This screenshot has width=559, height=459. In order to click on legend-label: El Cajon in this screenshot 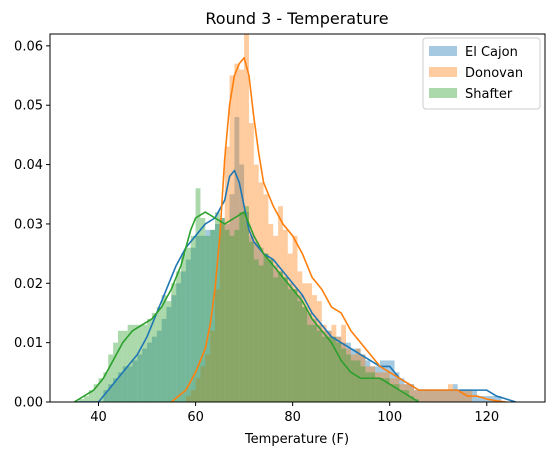, I will do `click(491, 52)`.